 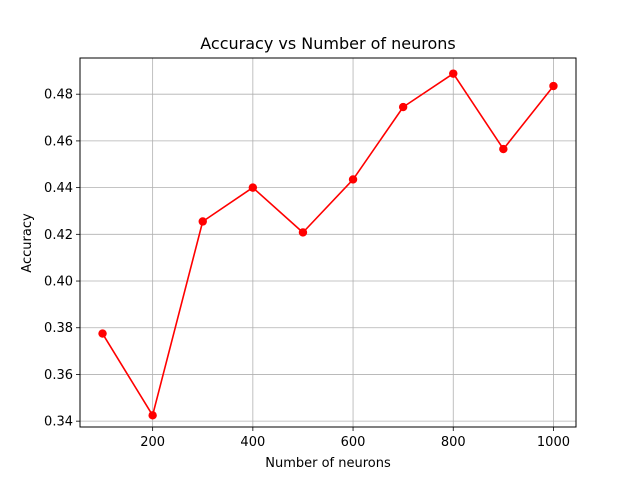 I want to click on y-axis-title: Accuracy, so click(x=27, y=243).